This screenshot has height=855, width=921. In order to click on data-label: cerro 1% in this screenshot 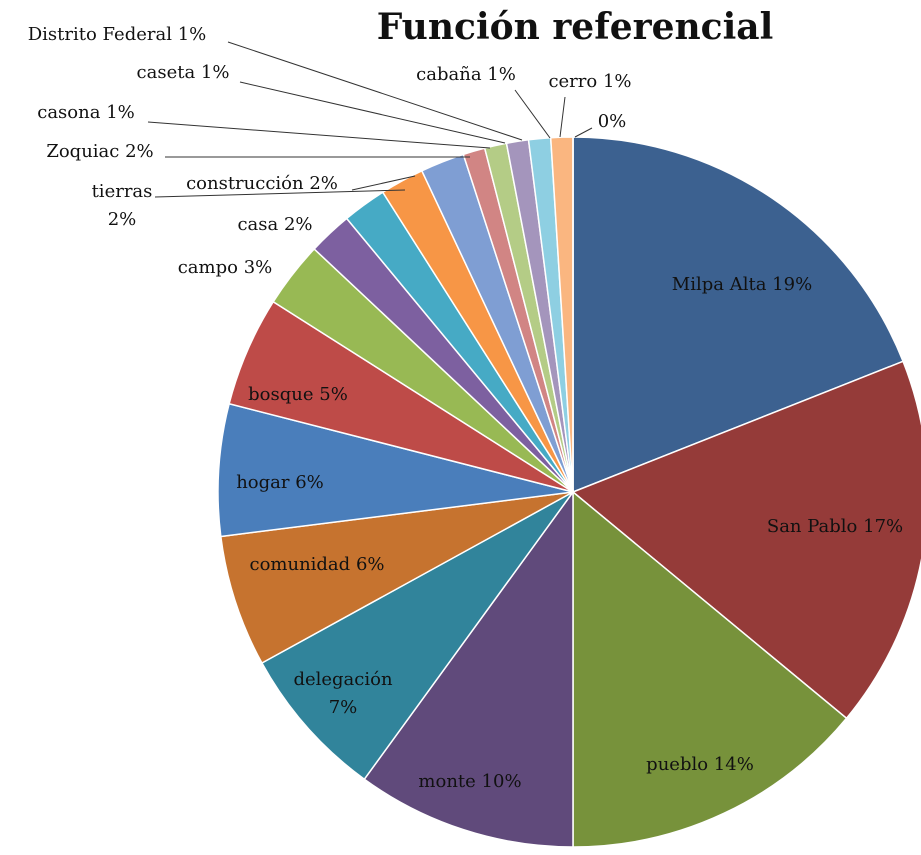, I will do `click(589, 81)`.